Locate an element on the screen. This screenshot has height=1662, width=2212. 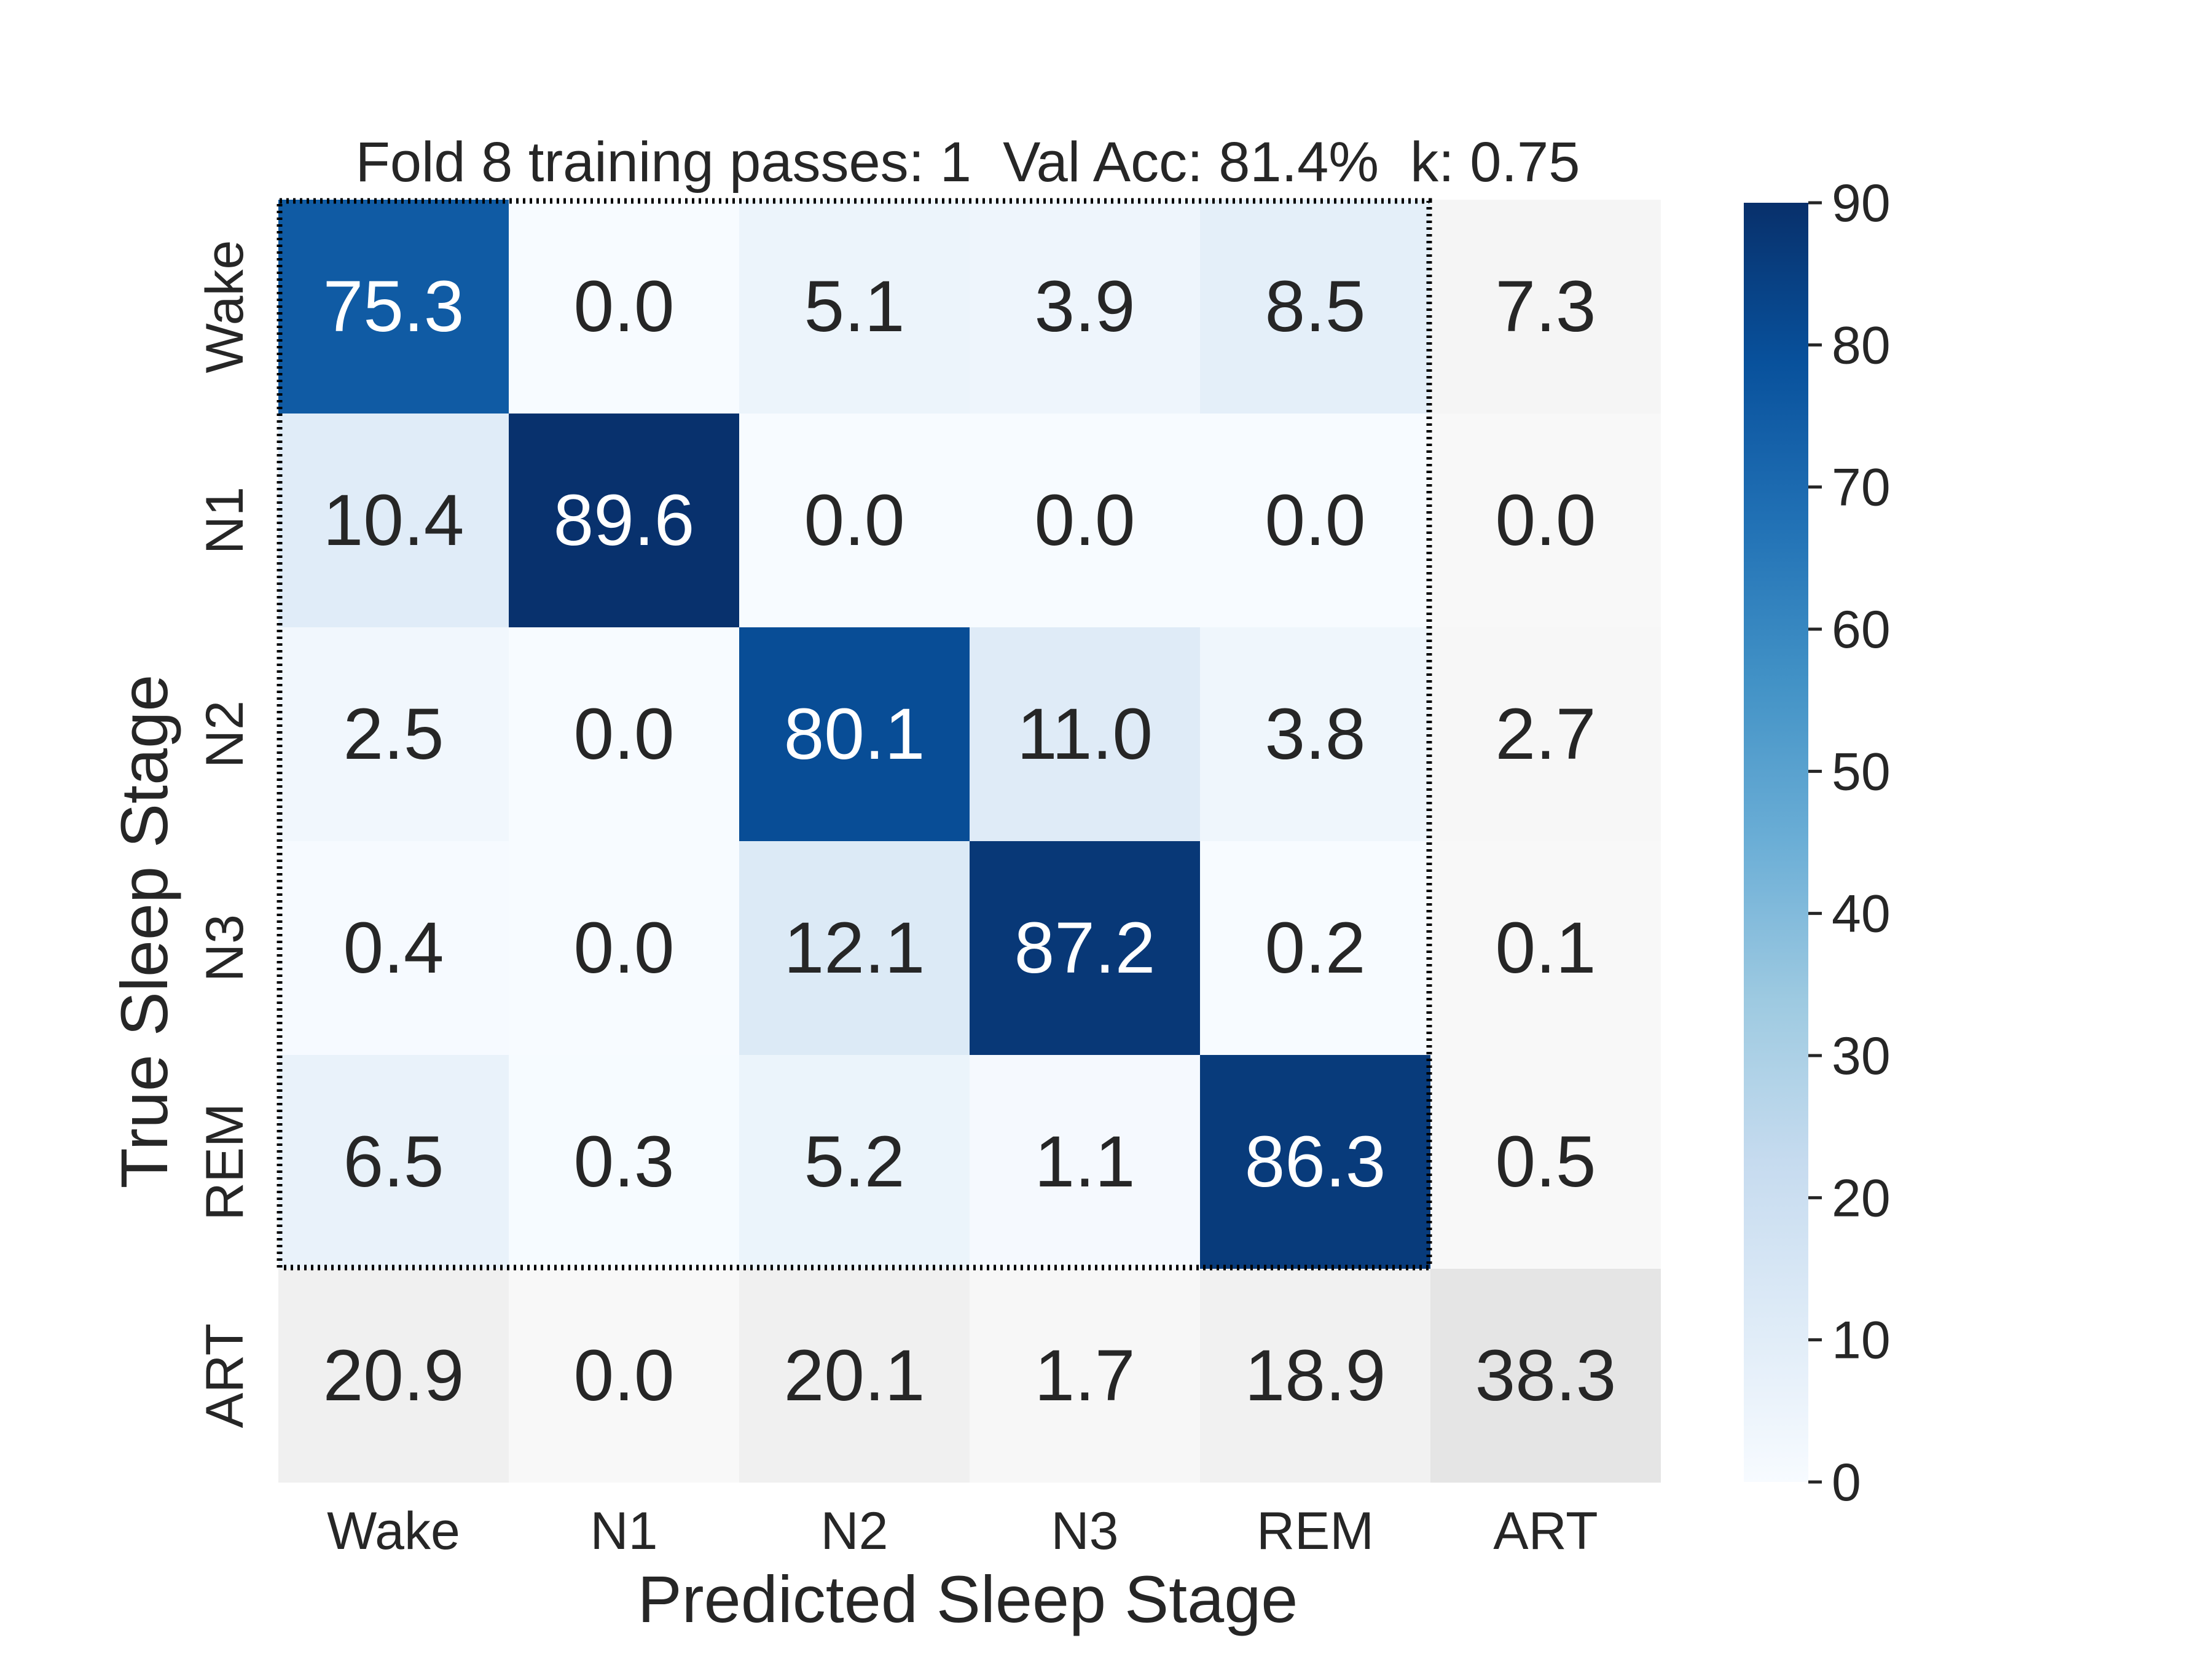
heatmap-cell-art-n2 is located at coordinates (854, 1376).